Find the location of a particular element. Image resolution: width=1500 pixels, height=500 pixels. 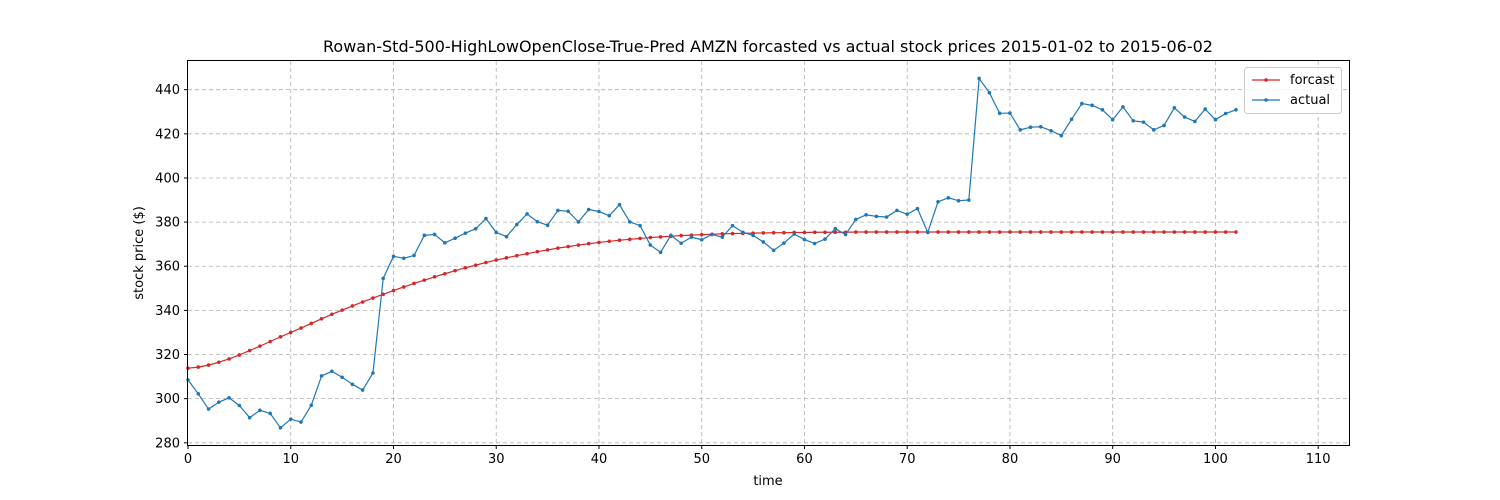

y-tick-label: 320 is located at coordinates (167, 355).